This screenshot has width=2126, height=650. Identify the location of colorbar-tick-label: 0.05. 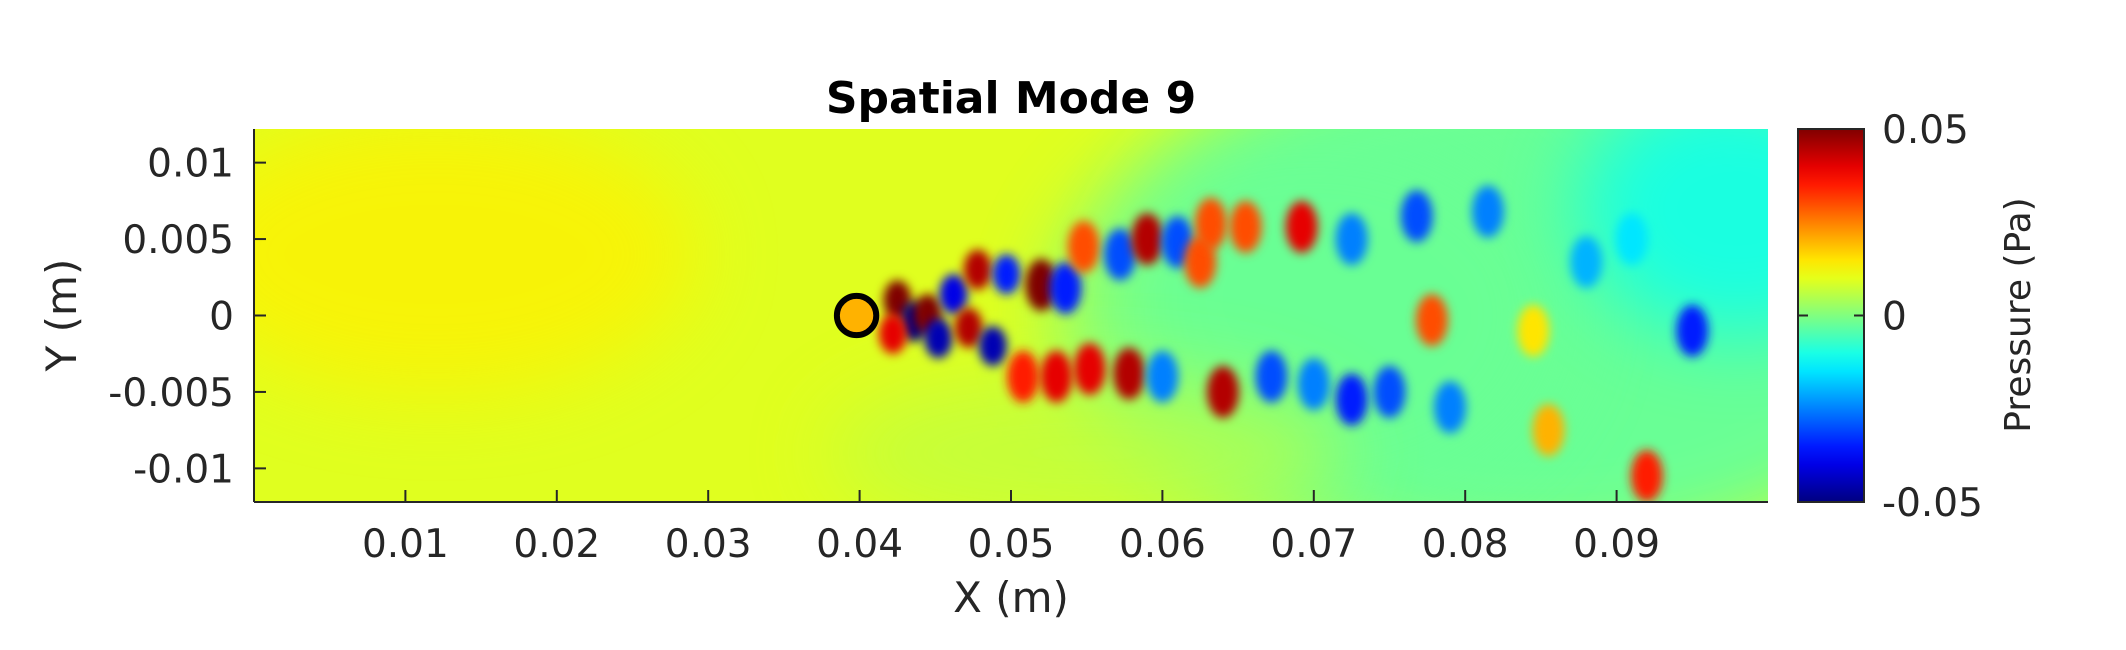
(1925, 130).